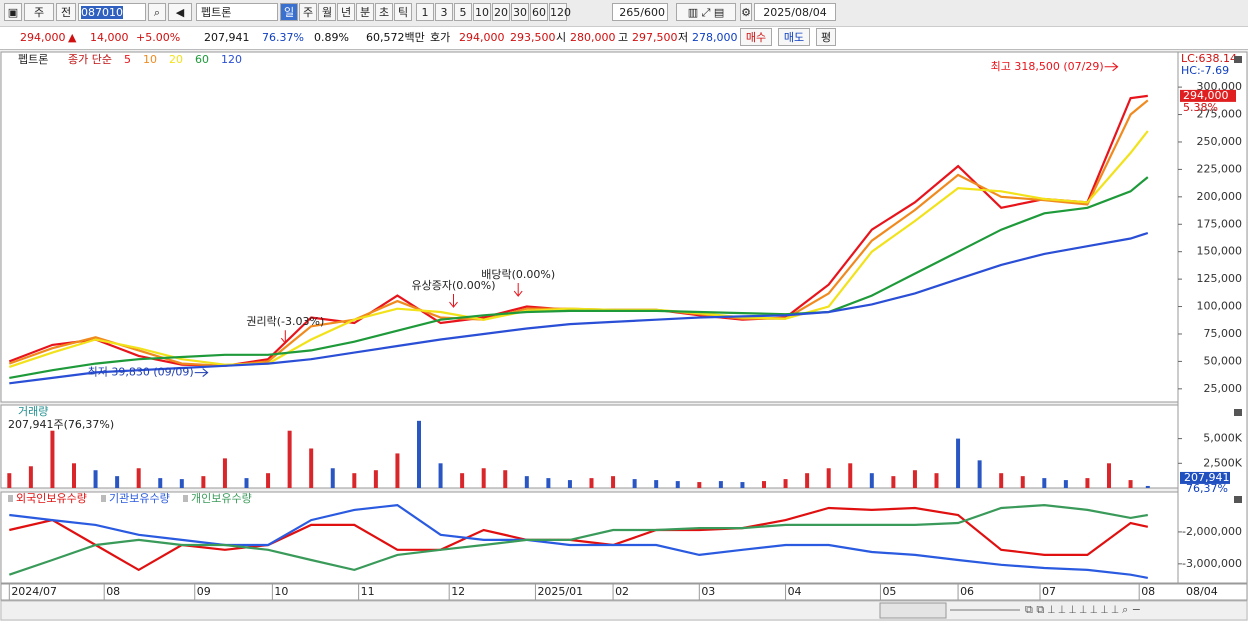 Image resolution: width=1248 pixels, height=621 pixels. Describe the element at coordinates (624, 592) in the screenshot. I see `date-axis` at that location.